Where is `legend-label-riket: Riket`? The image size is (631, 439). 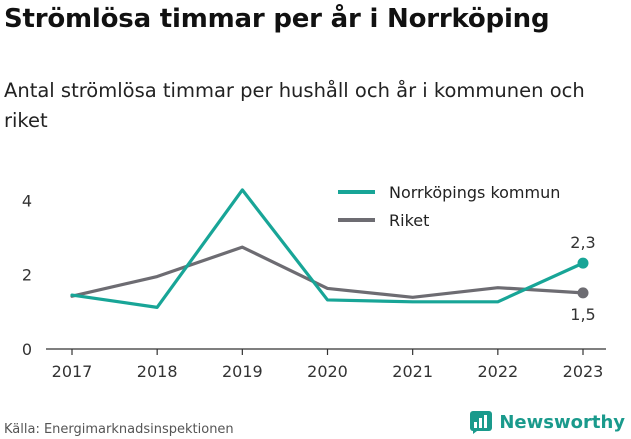
legend-label-riket: Riket is located at coordinates (409, 220).